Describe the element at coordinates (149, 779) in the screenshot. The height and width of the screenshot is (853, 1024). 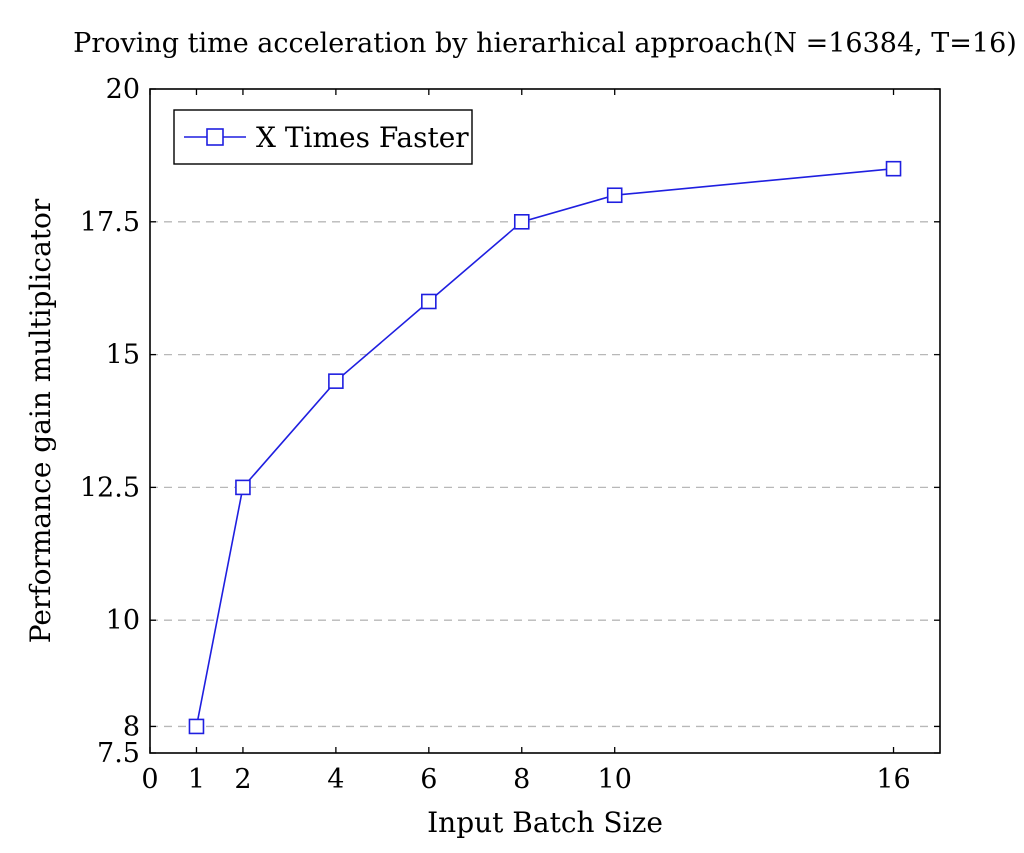
I see `x-tick-label: 0` at that location.